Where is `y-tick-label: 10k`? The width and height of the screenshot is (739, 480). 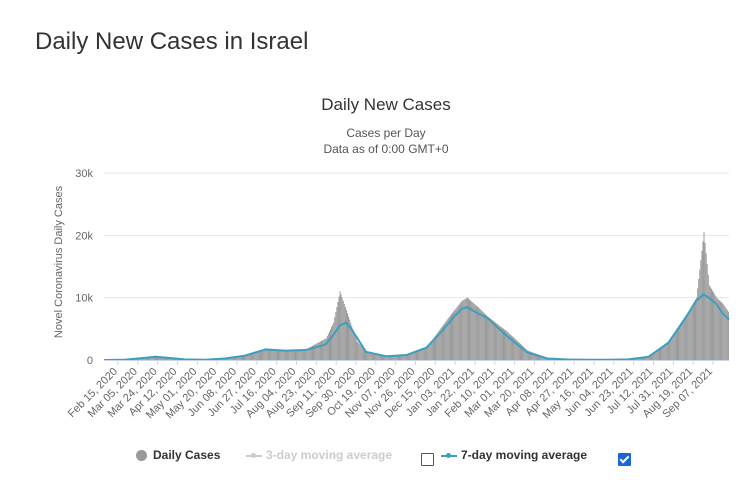
y-tick-label: 10k is located at coordinates (84, 299).